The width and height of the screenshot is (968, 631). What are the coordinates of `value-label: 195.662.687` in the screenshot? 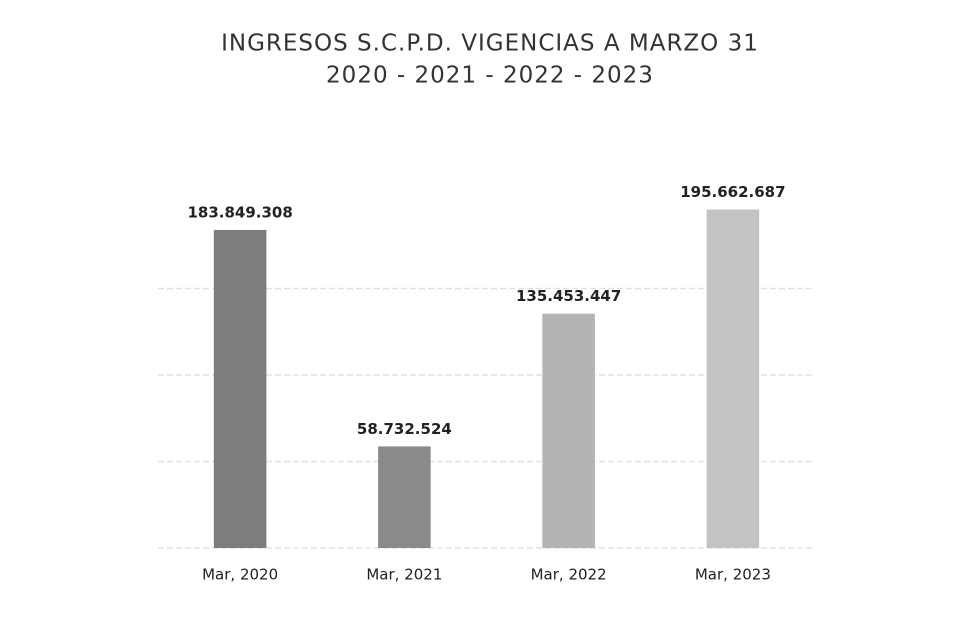 It's located at (732, 192).